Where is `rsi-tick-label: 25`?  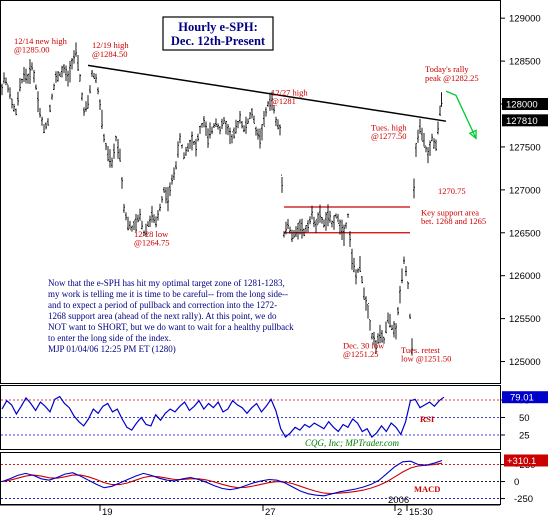
rsi-tick-label: 25 is located at coordinates (524, 436).